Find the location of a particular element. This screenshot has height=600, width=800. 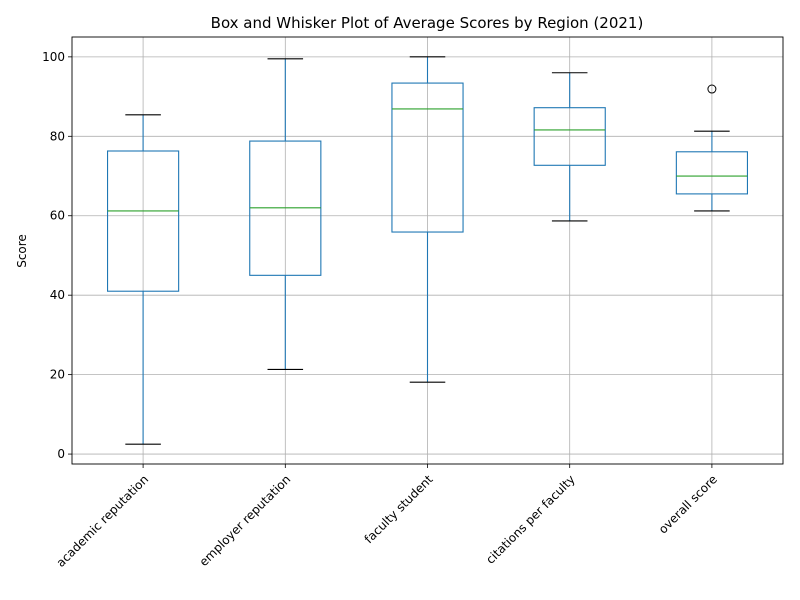

y-tick-label: 100 is located at coordinates (53, 57).